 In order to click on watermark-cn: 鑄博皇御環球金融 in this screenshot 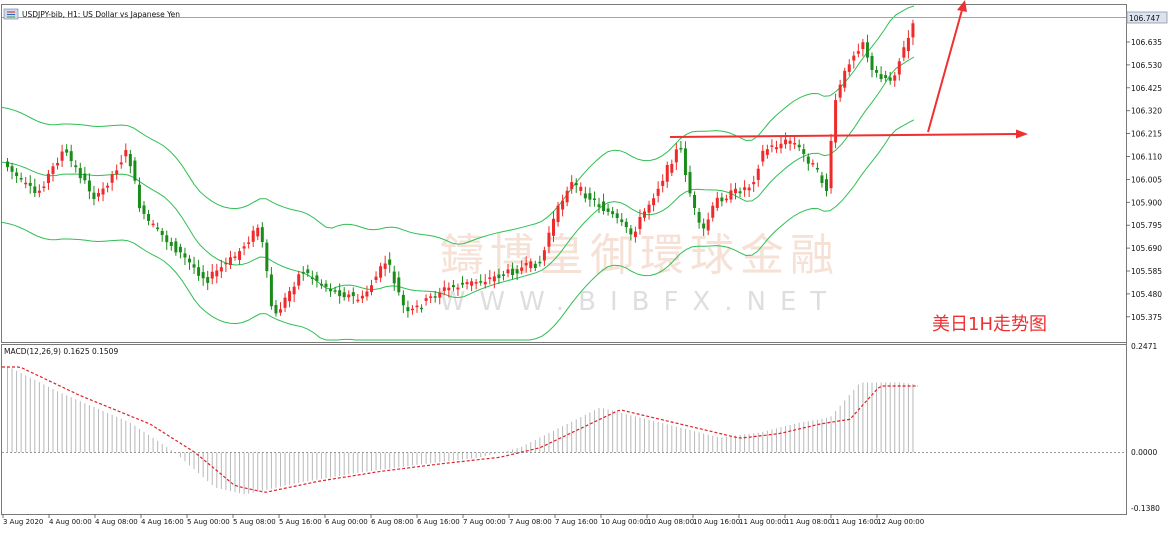, I will do `click(640, 255)`.